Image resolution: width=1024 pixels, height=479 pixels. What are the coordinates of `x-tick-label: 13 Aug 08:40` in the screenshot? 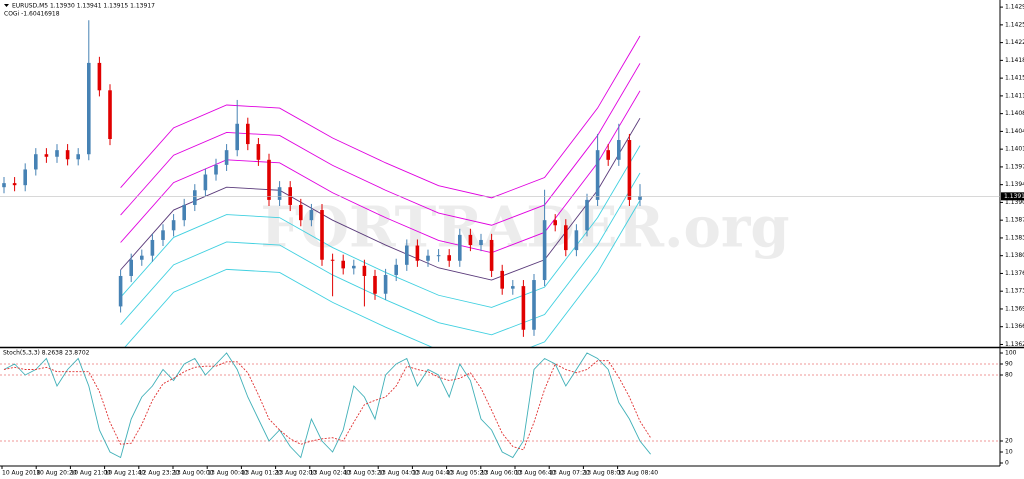 It's located at (638, 473).